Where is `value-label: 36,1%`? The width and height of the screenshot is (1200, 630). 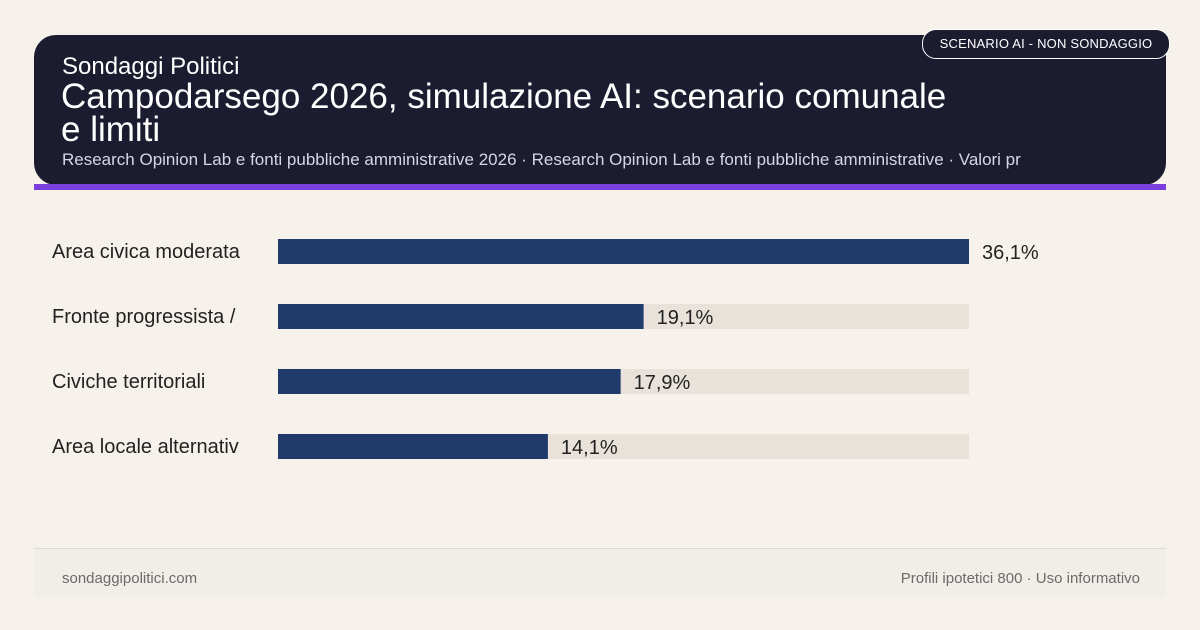 value-label: 36,1% is located at coordinates (1010, 253).